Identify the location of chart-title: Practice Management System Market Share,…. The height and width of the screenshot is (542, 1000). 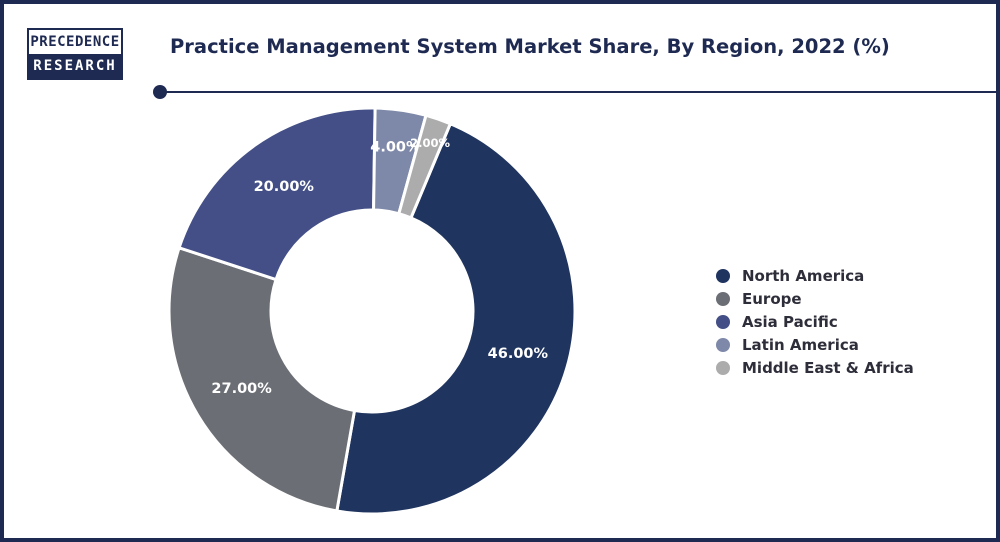
(530, 46).